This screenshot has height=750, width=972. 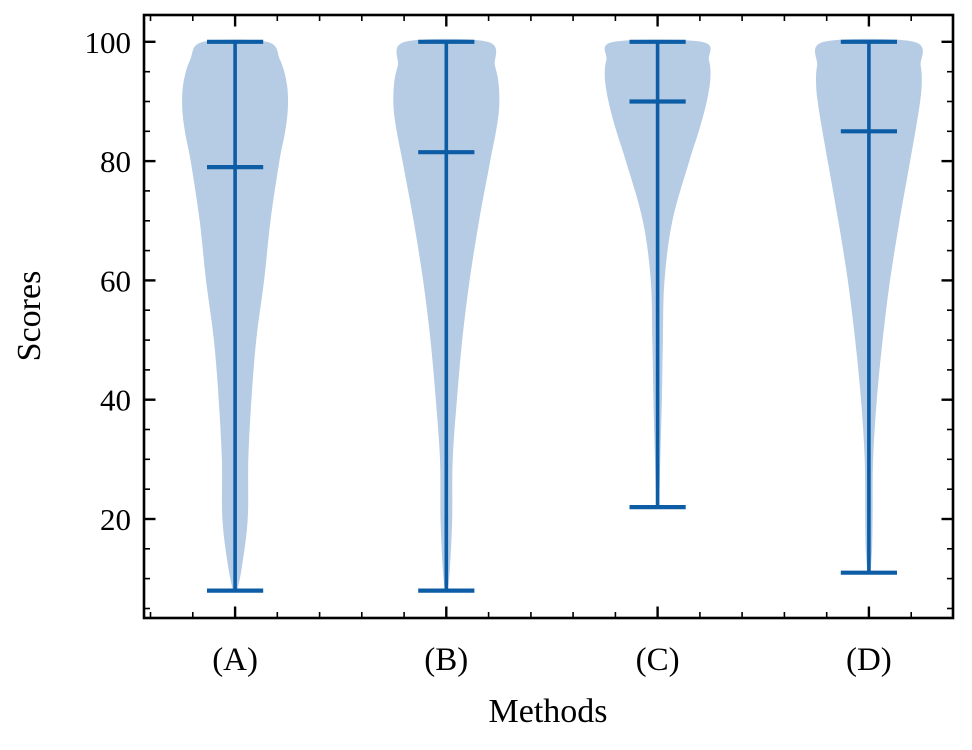 What do you see at coordinates (115, 280) in the screenshot?
I see `y-tick-label: 60` at bounding box center [115, 280].